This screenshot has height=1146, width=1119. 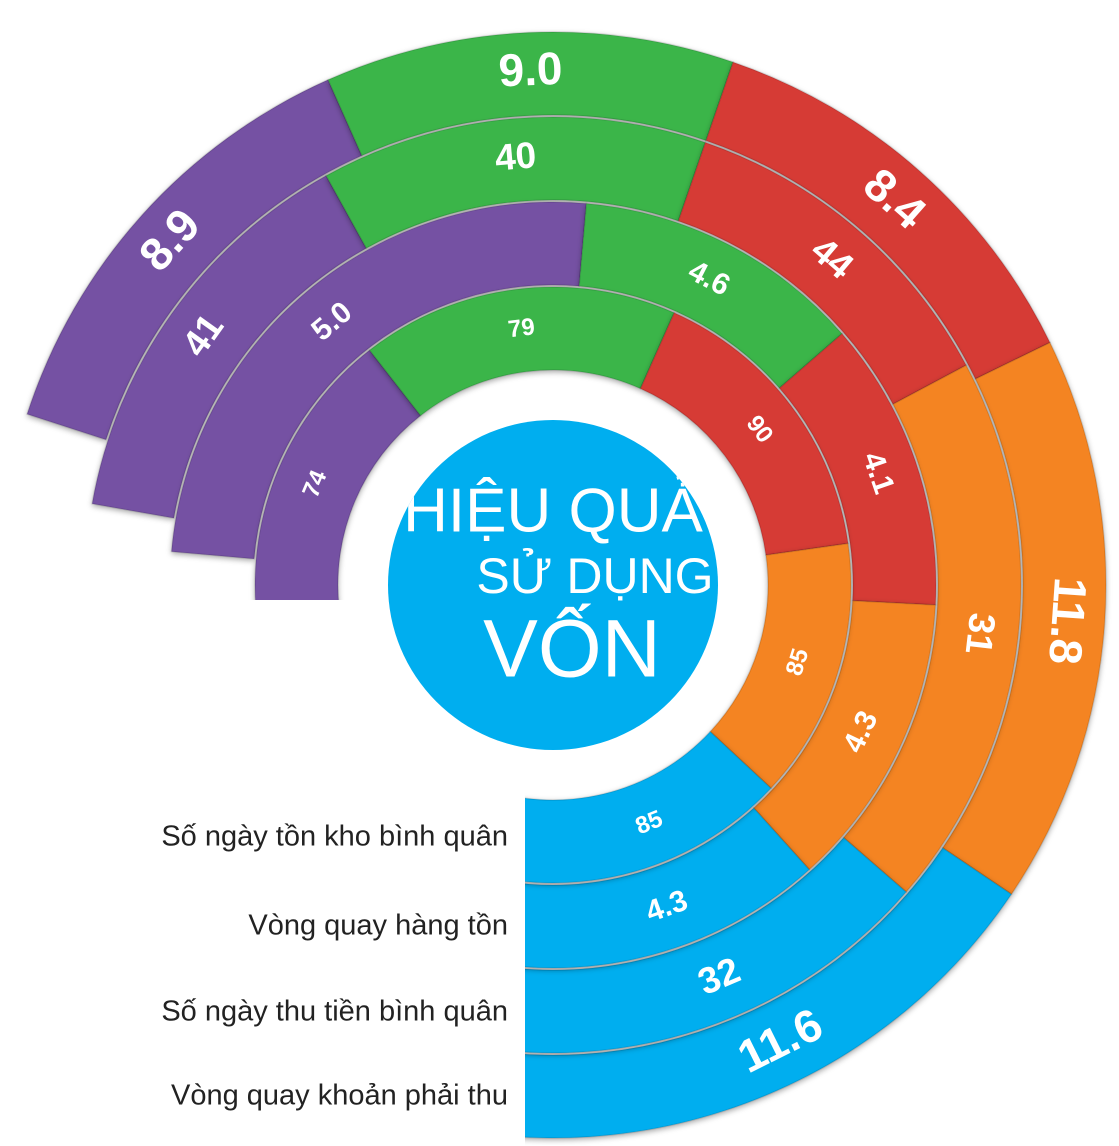 I want to click on legend-label: Số ngày thu tiền bình quân, so click(x=334, y=1012).